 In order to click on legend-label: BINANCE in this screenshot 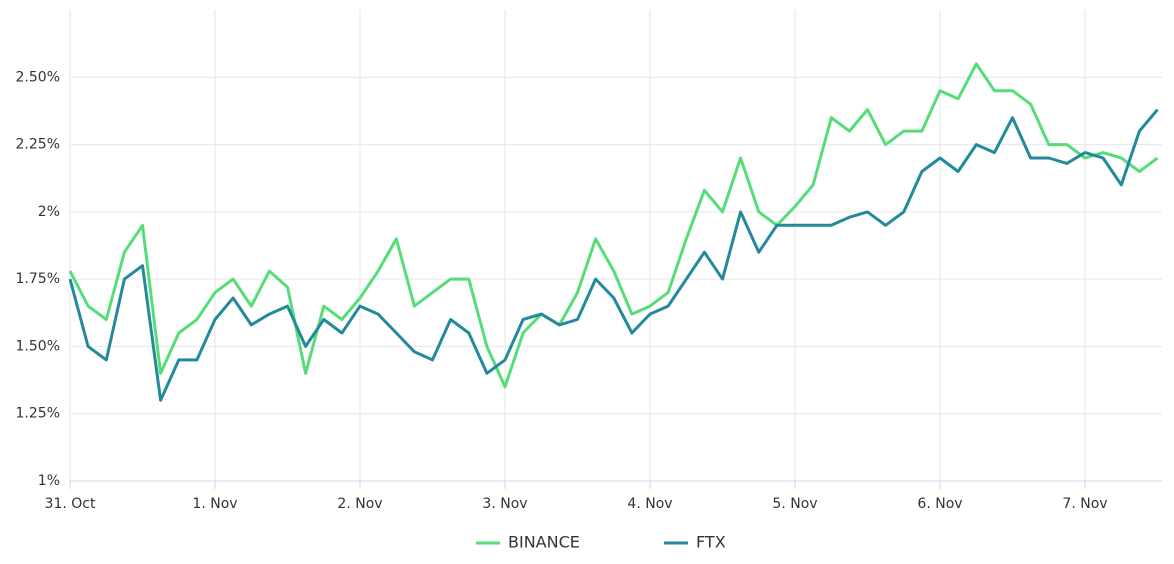, I will do `click(544, 542)`.